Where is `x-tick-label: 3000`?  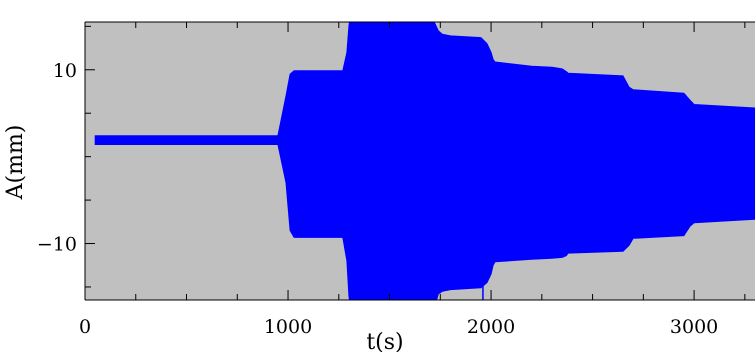 x-tick-label: 3000 is located at coordinates (694, 327).